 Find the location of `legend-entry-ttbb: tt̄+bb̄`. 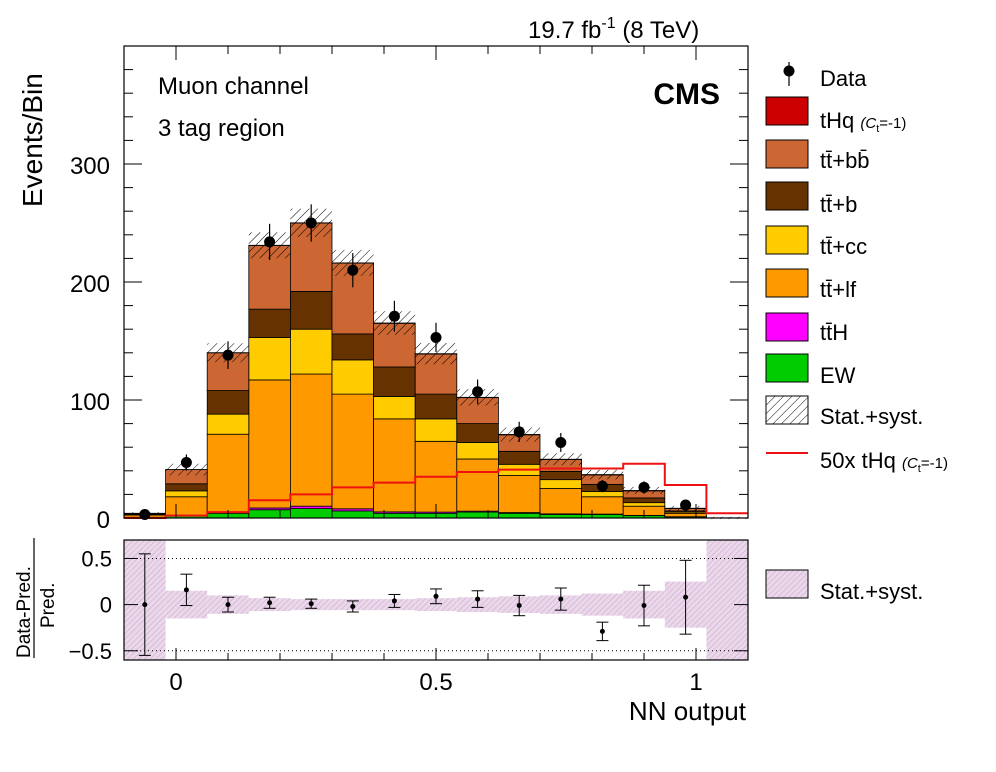

legend-entry-ttbb: tt̄+bb̄ is located at coordinates (817, 156).